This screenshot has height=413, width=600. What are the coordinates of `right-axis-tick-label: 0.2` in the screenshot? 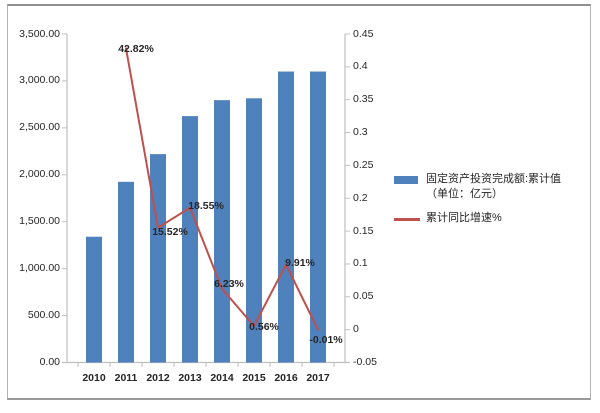 It's located at (360, 197).